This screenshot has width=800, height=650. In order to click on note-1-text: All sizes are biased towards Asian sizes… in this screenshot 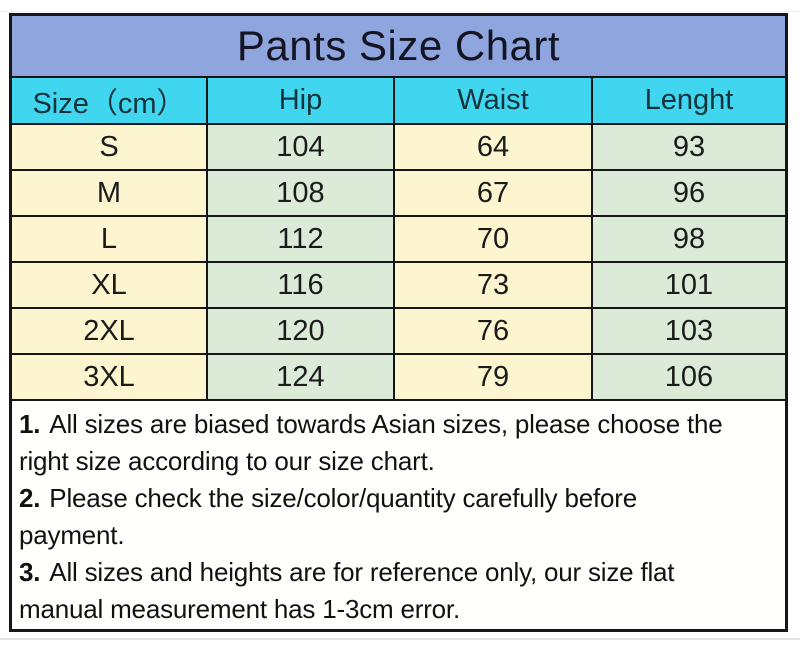, I will do `click(386, 424)`.